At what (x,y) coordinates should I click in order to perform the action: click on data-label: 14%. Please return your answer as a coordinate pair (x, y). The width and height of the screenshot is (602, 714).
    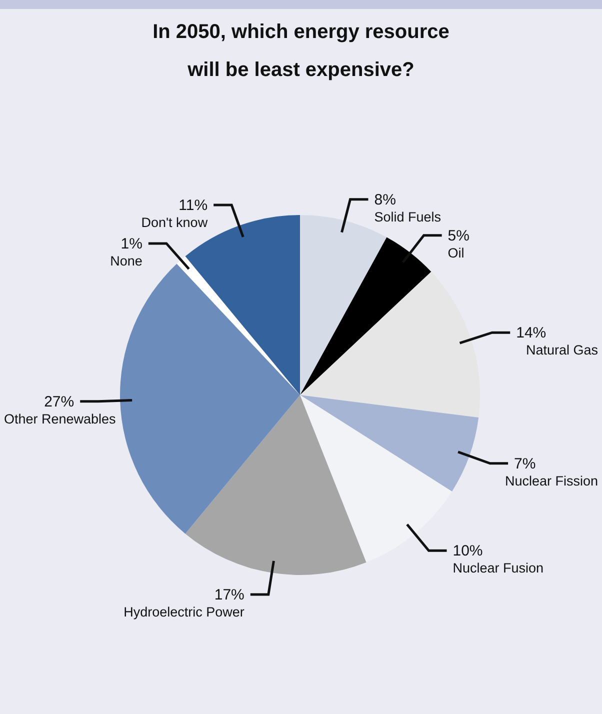
    Looking at the image, I should click on (531, 333).